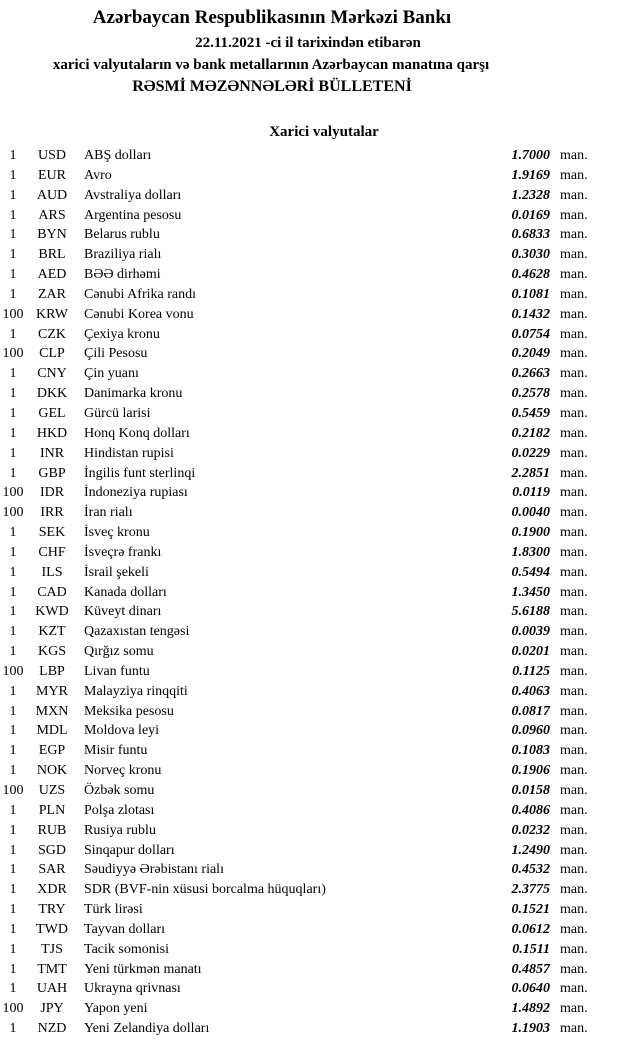 This screenshot has height=1044, width=620. I want to click on rate-row: 1 KWD Küveyt dinarı 5.6188 man., so click(310, 612).